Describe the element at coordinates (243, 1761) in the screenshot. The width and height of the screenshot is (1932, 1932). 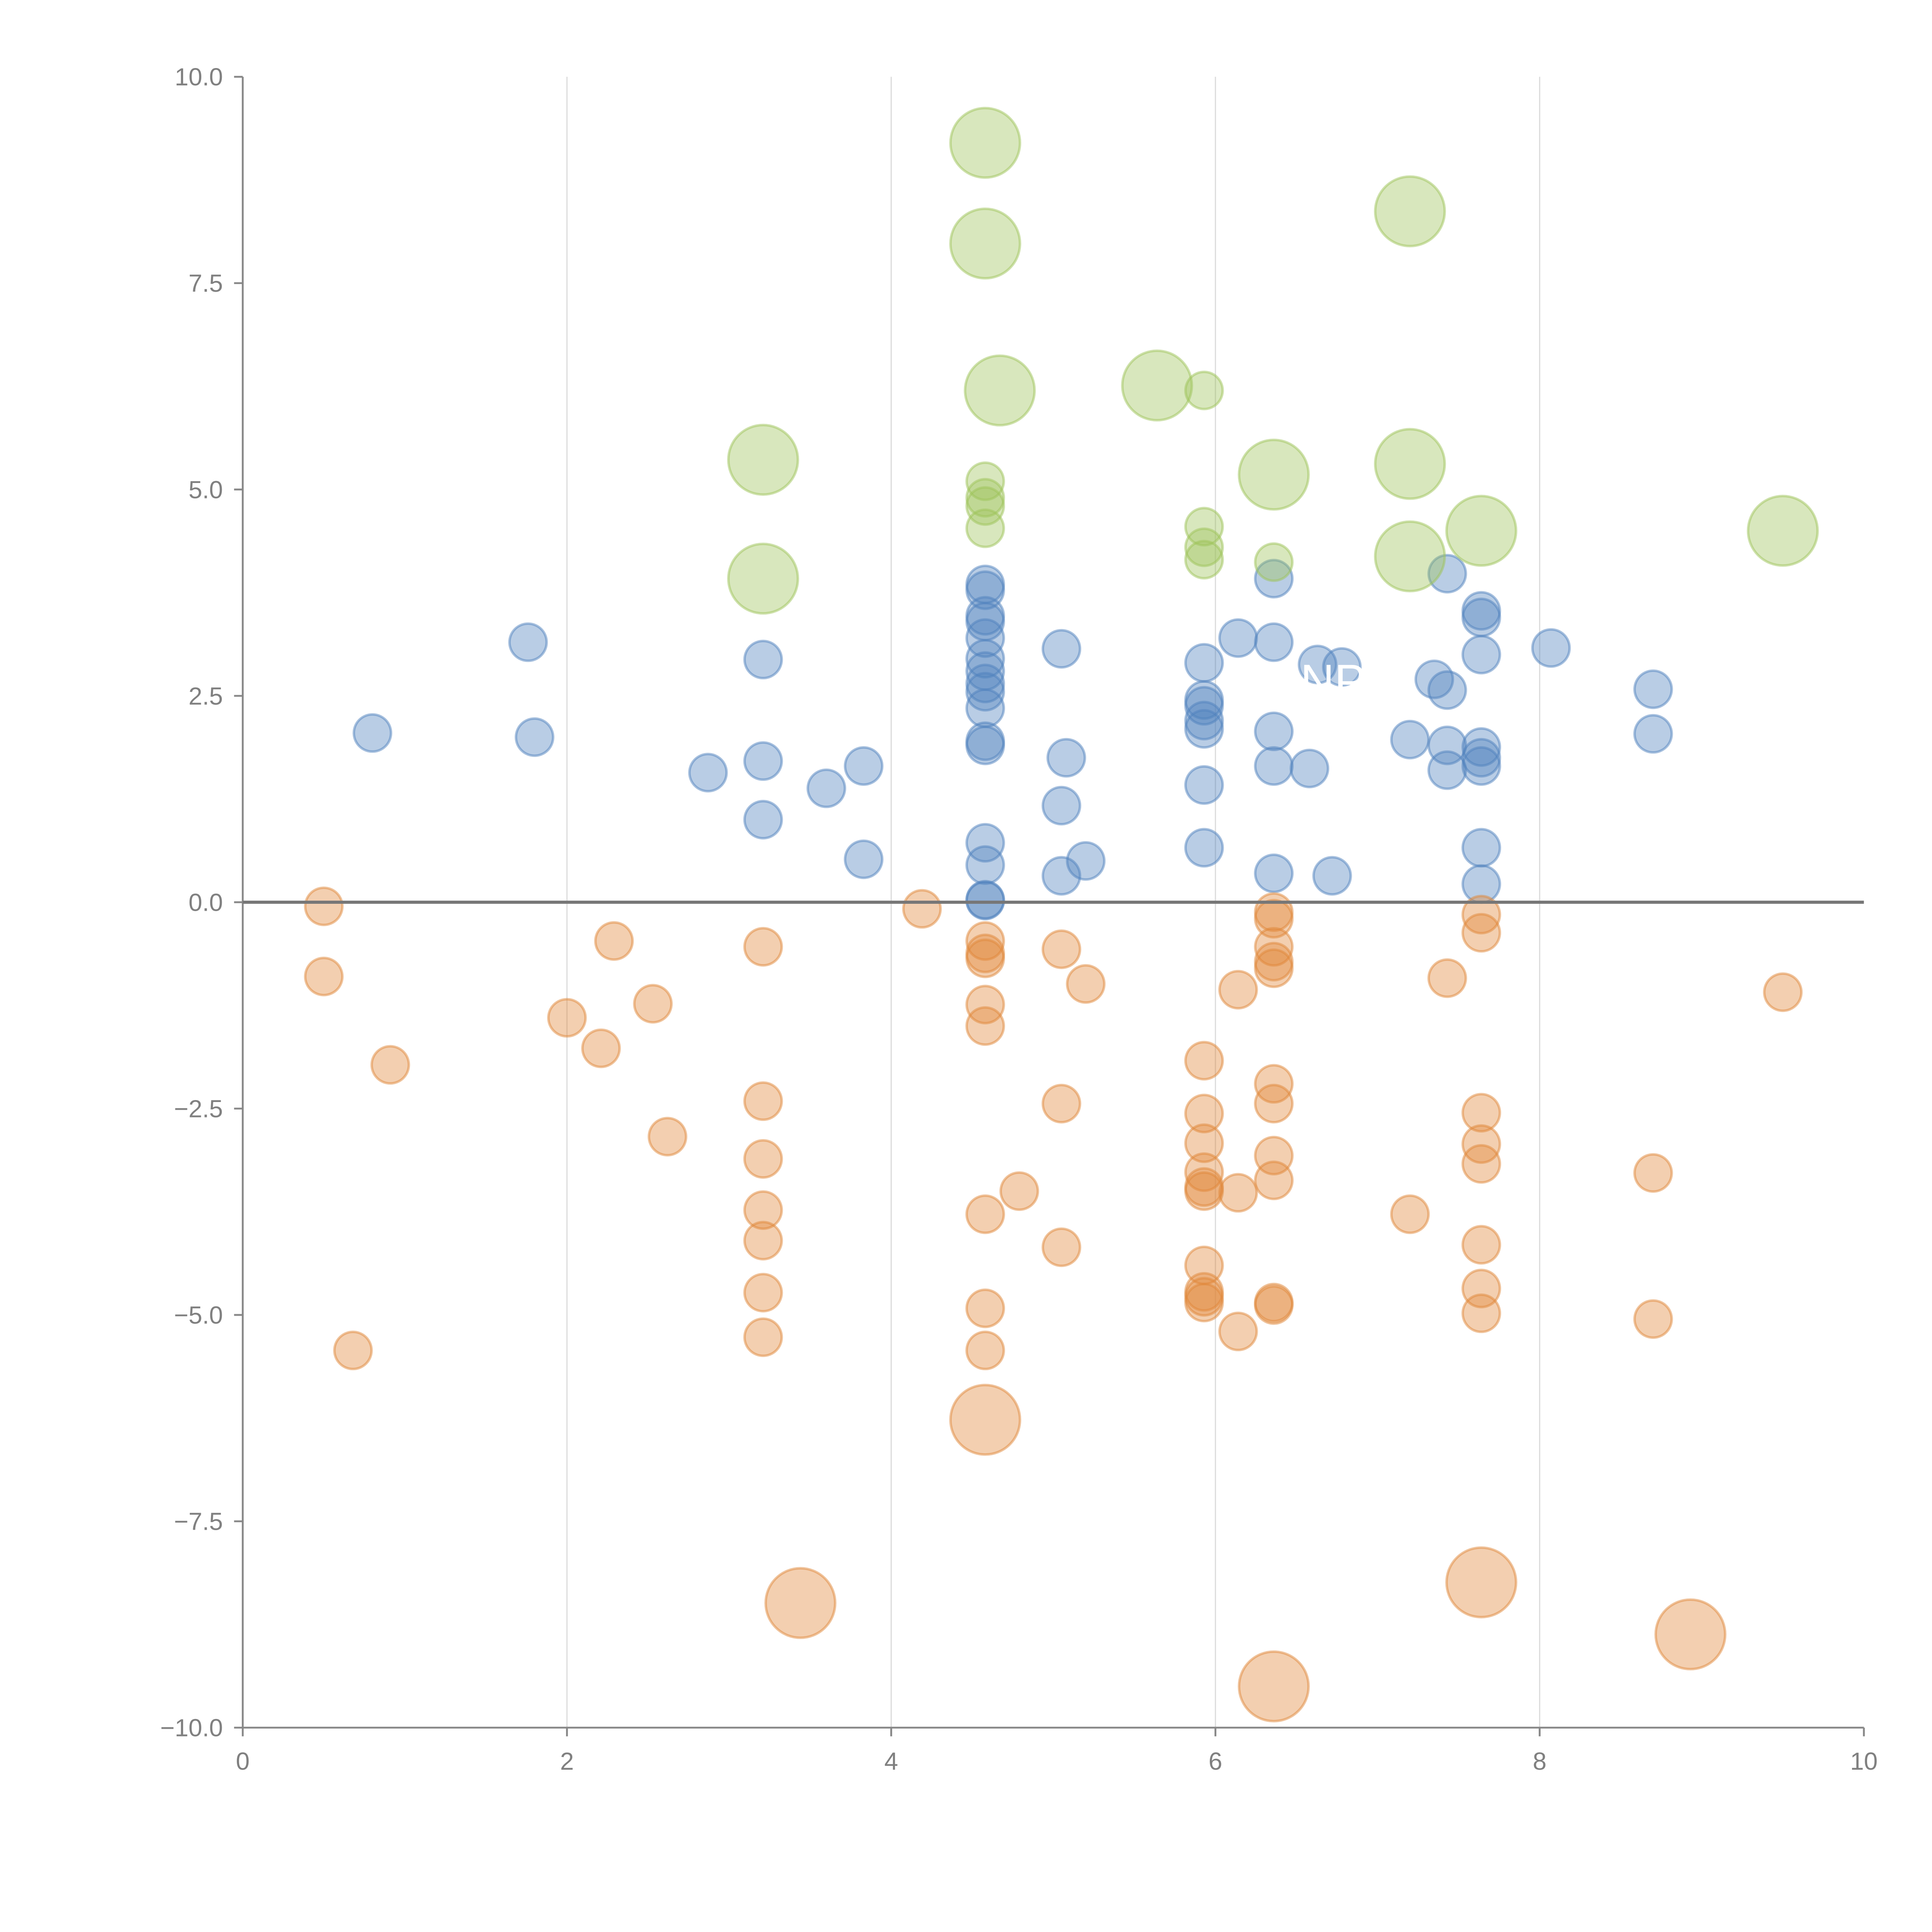
I see `x-tick-label: 0` at that location.